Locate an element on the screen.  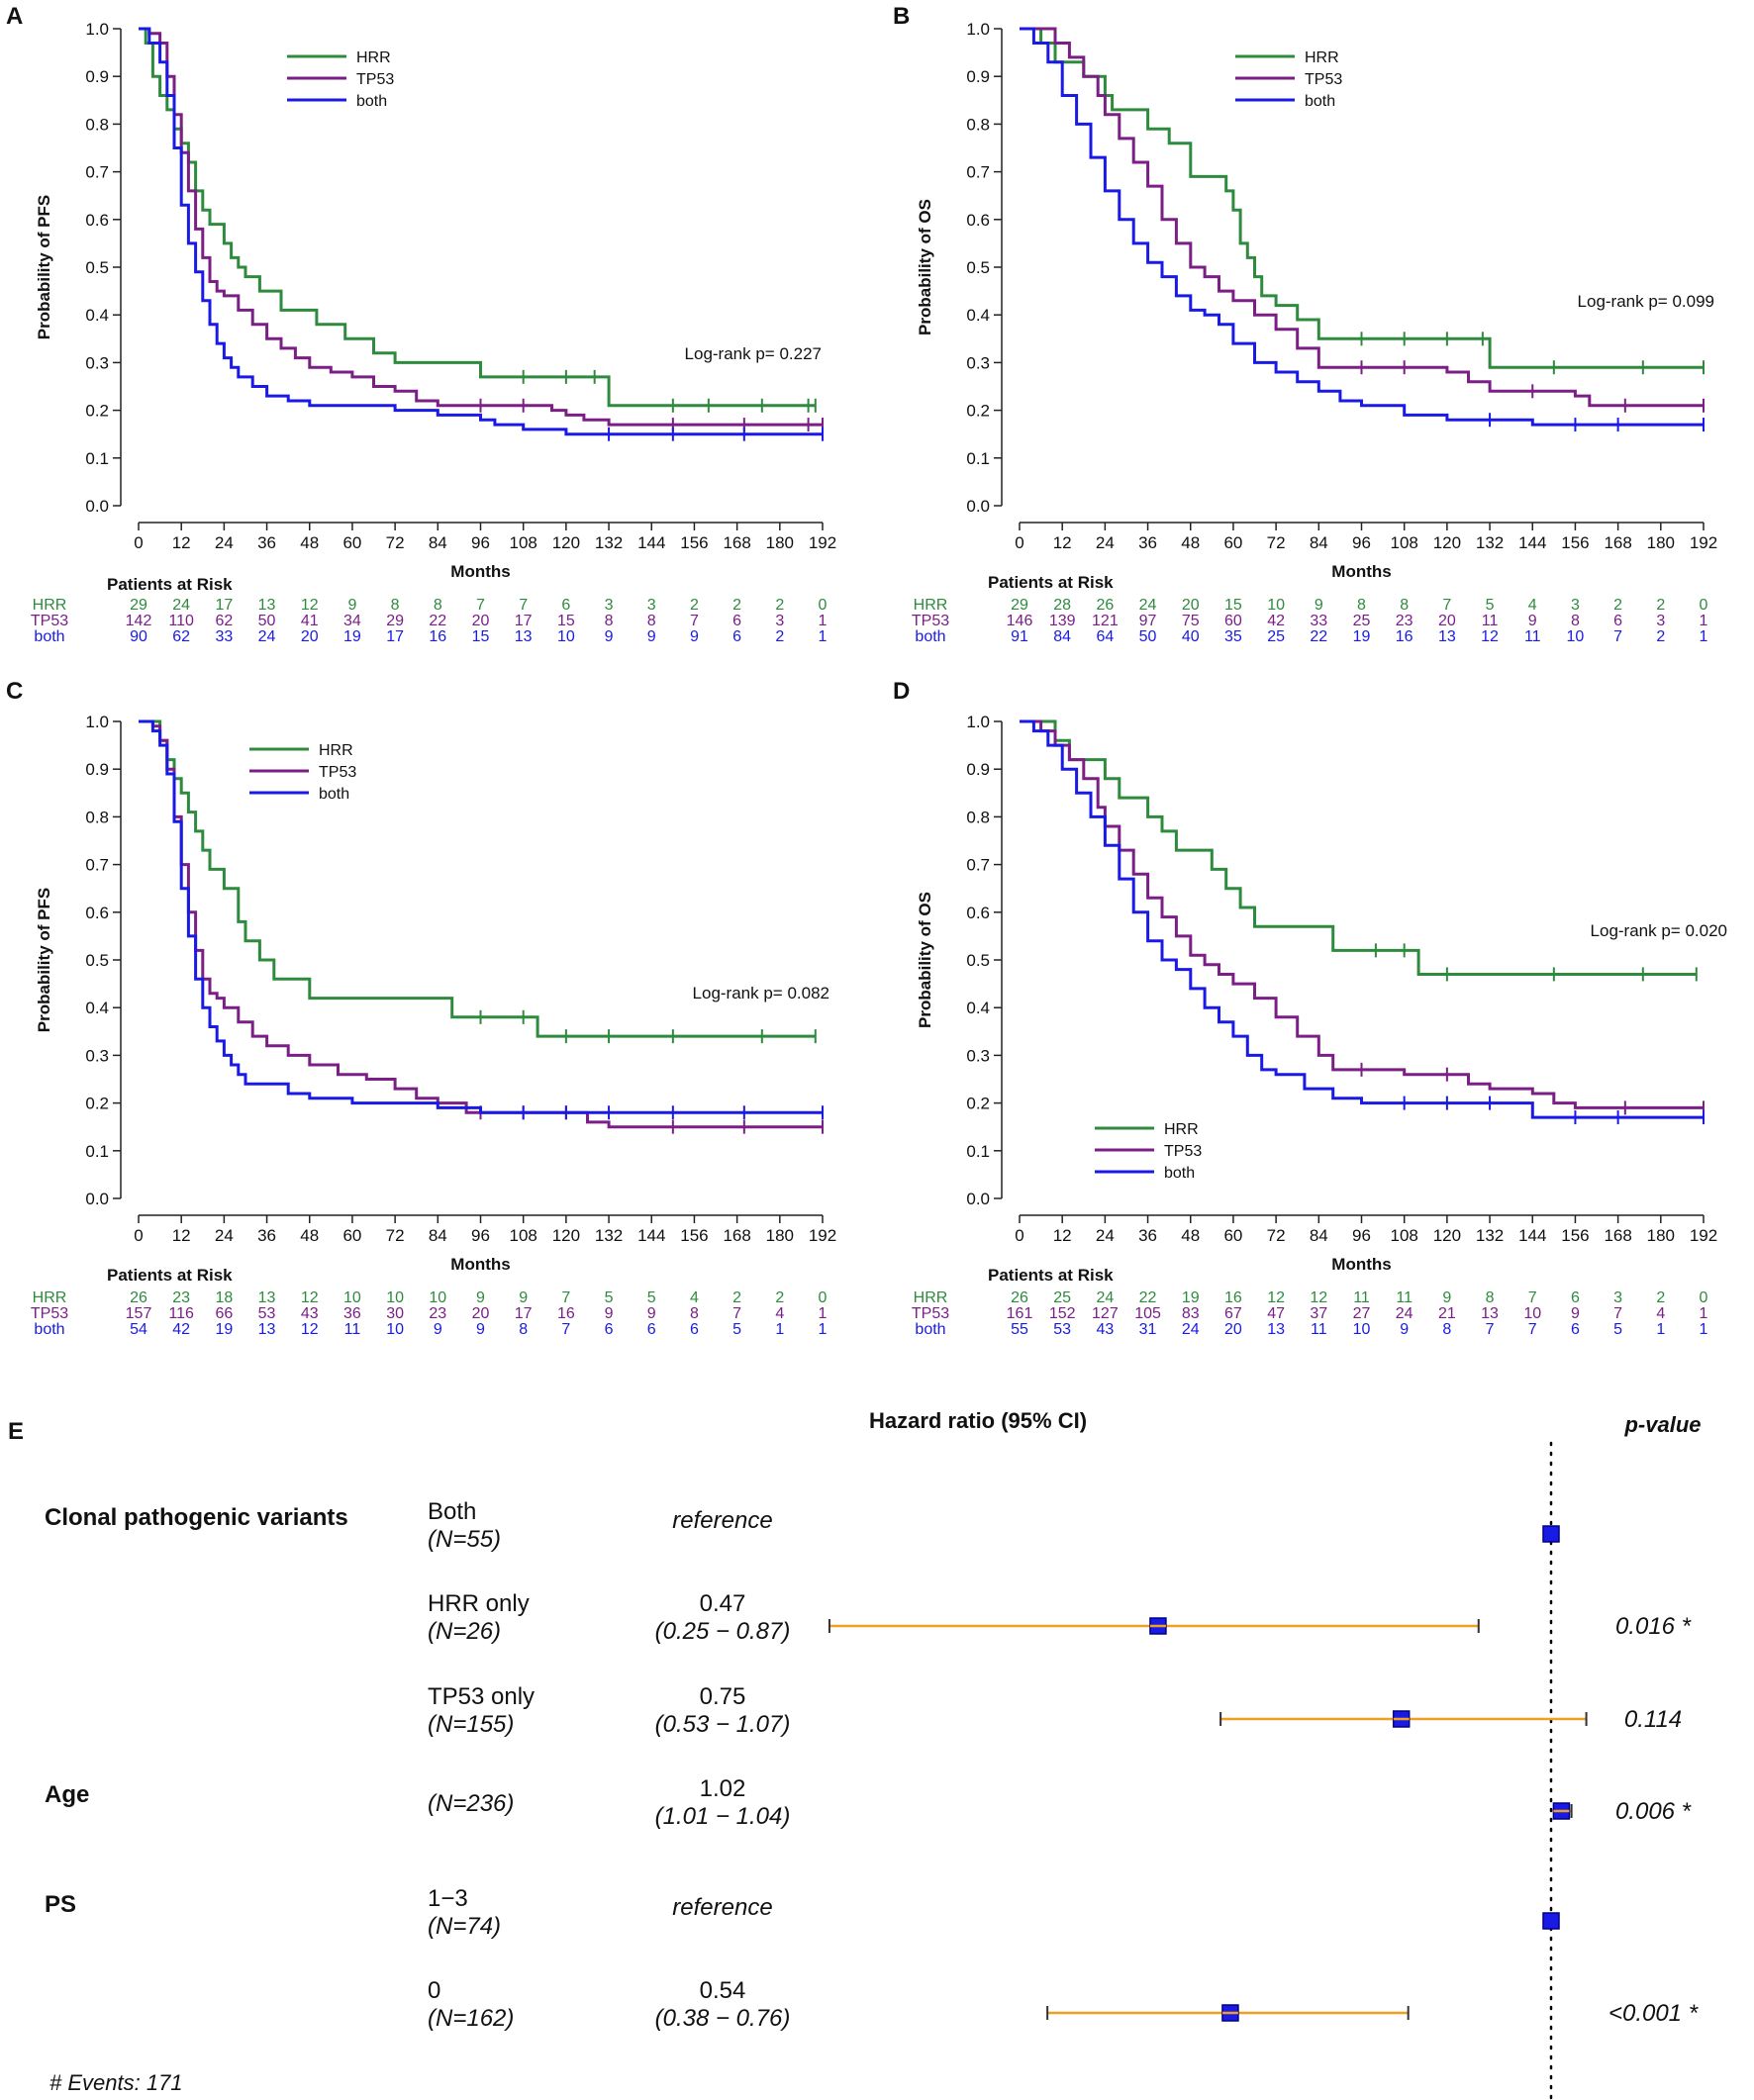
x-tick-label: 12 is located at coordinates (182, 1235).